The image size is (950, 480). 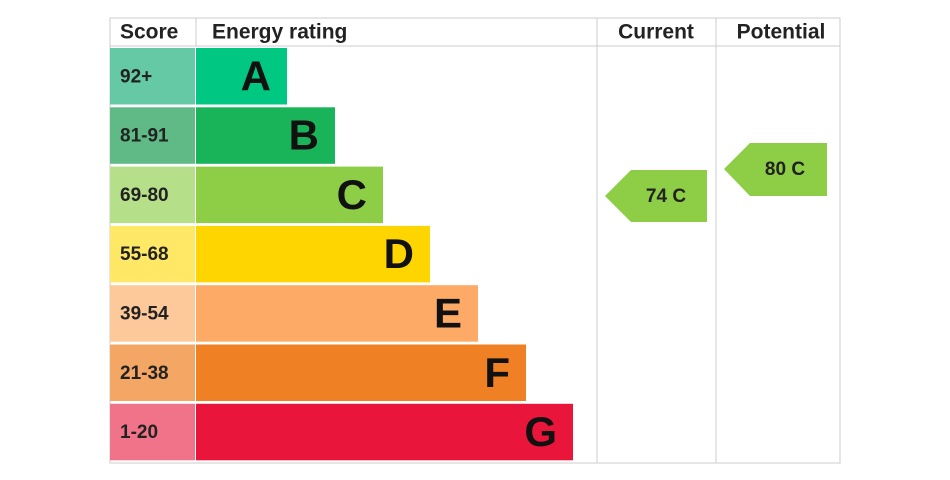 What do you see at coordinates (144, 254) in the screenshot?
I see `score-label: 55-68` at bounding box center [144, 254].